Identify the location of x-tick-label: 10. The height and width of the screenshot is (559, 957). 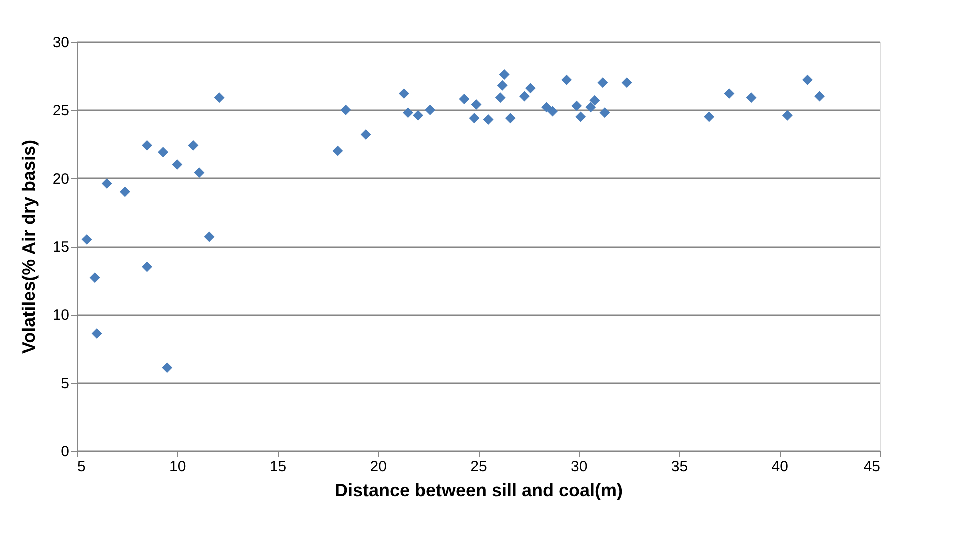
(178, 467).